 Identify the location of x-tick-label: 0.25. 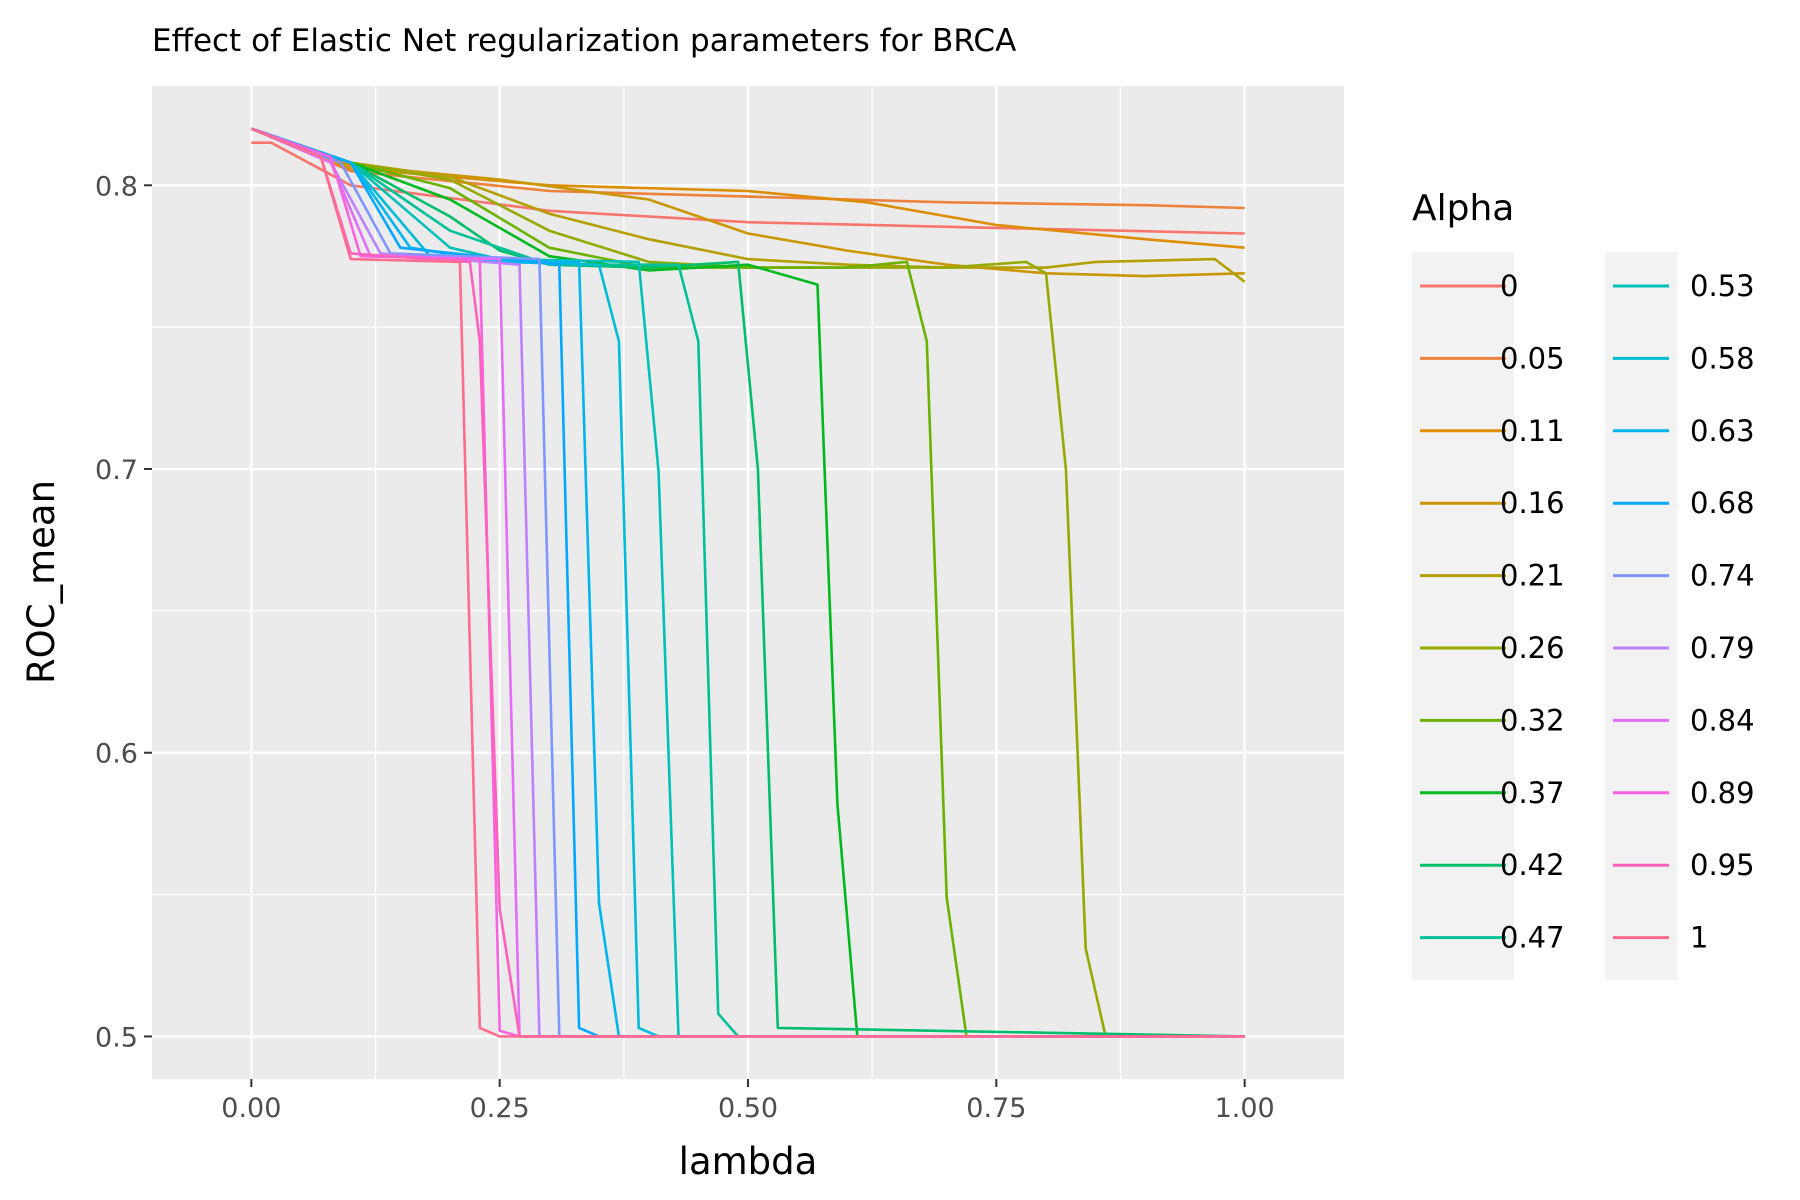
(500, 1108).